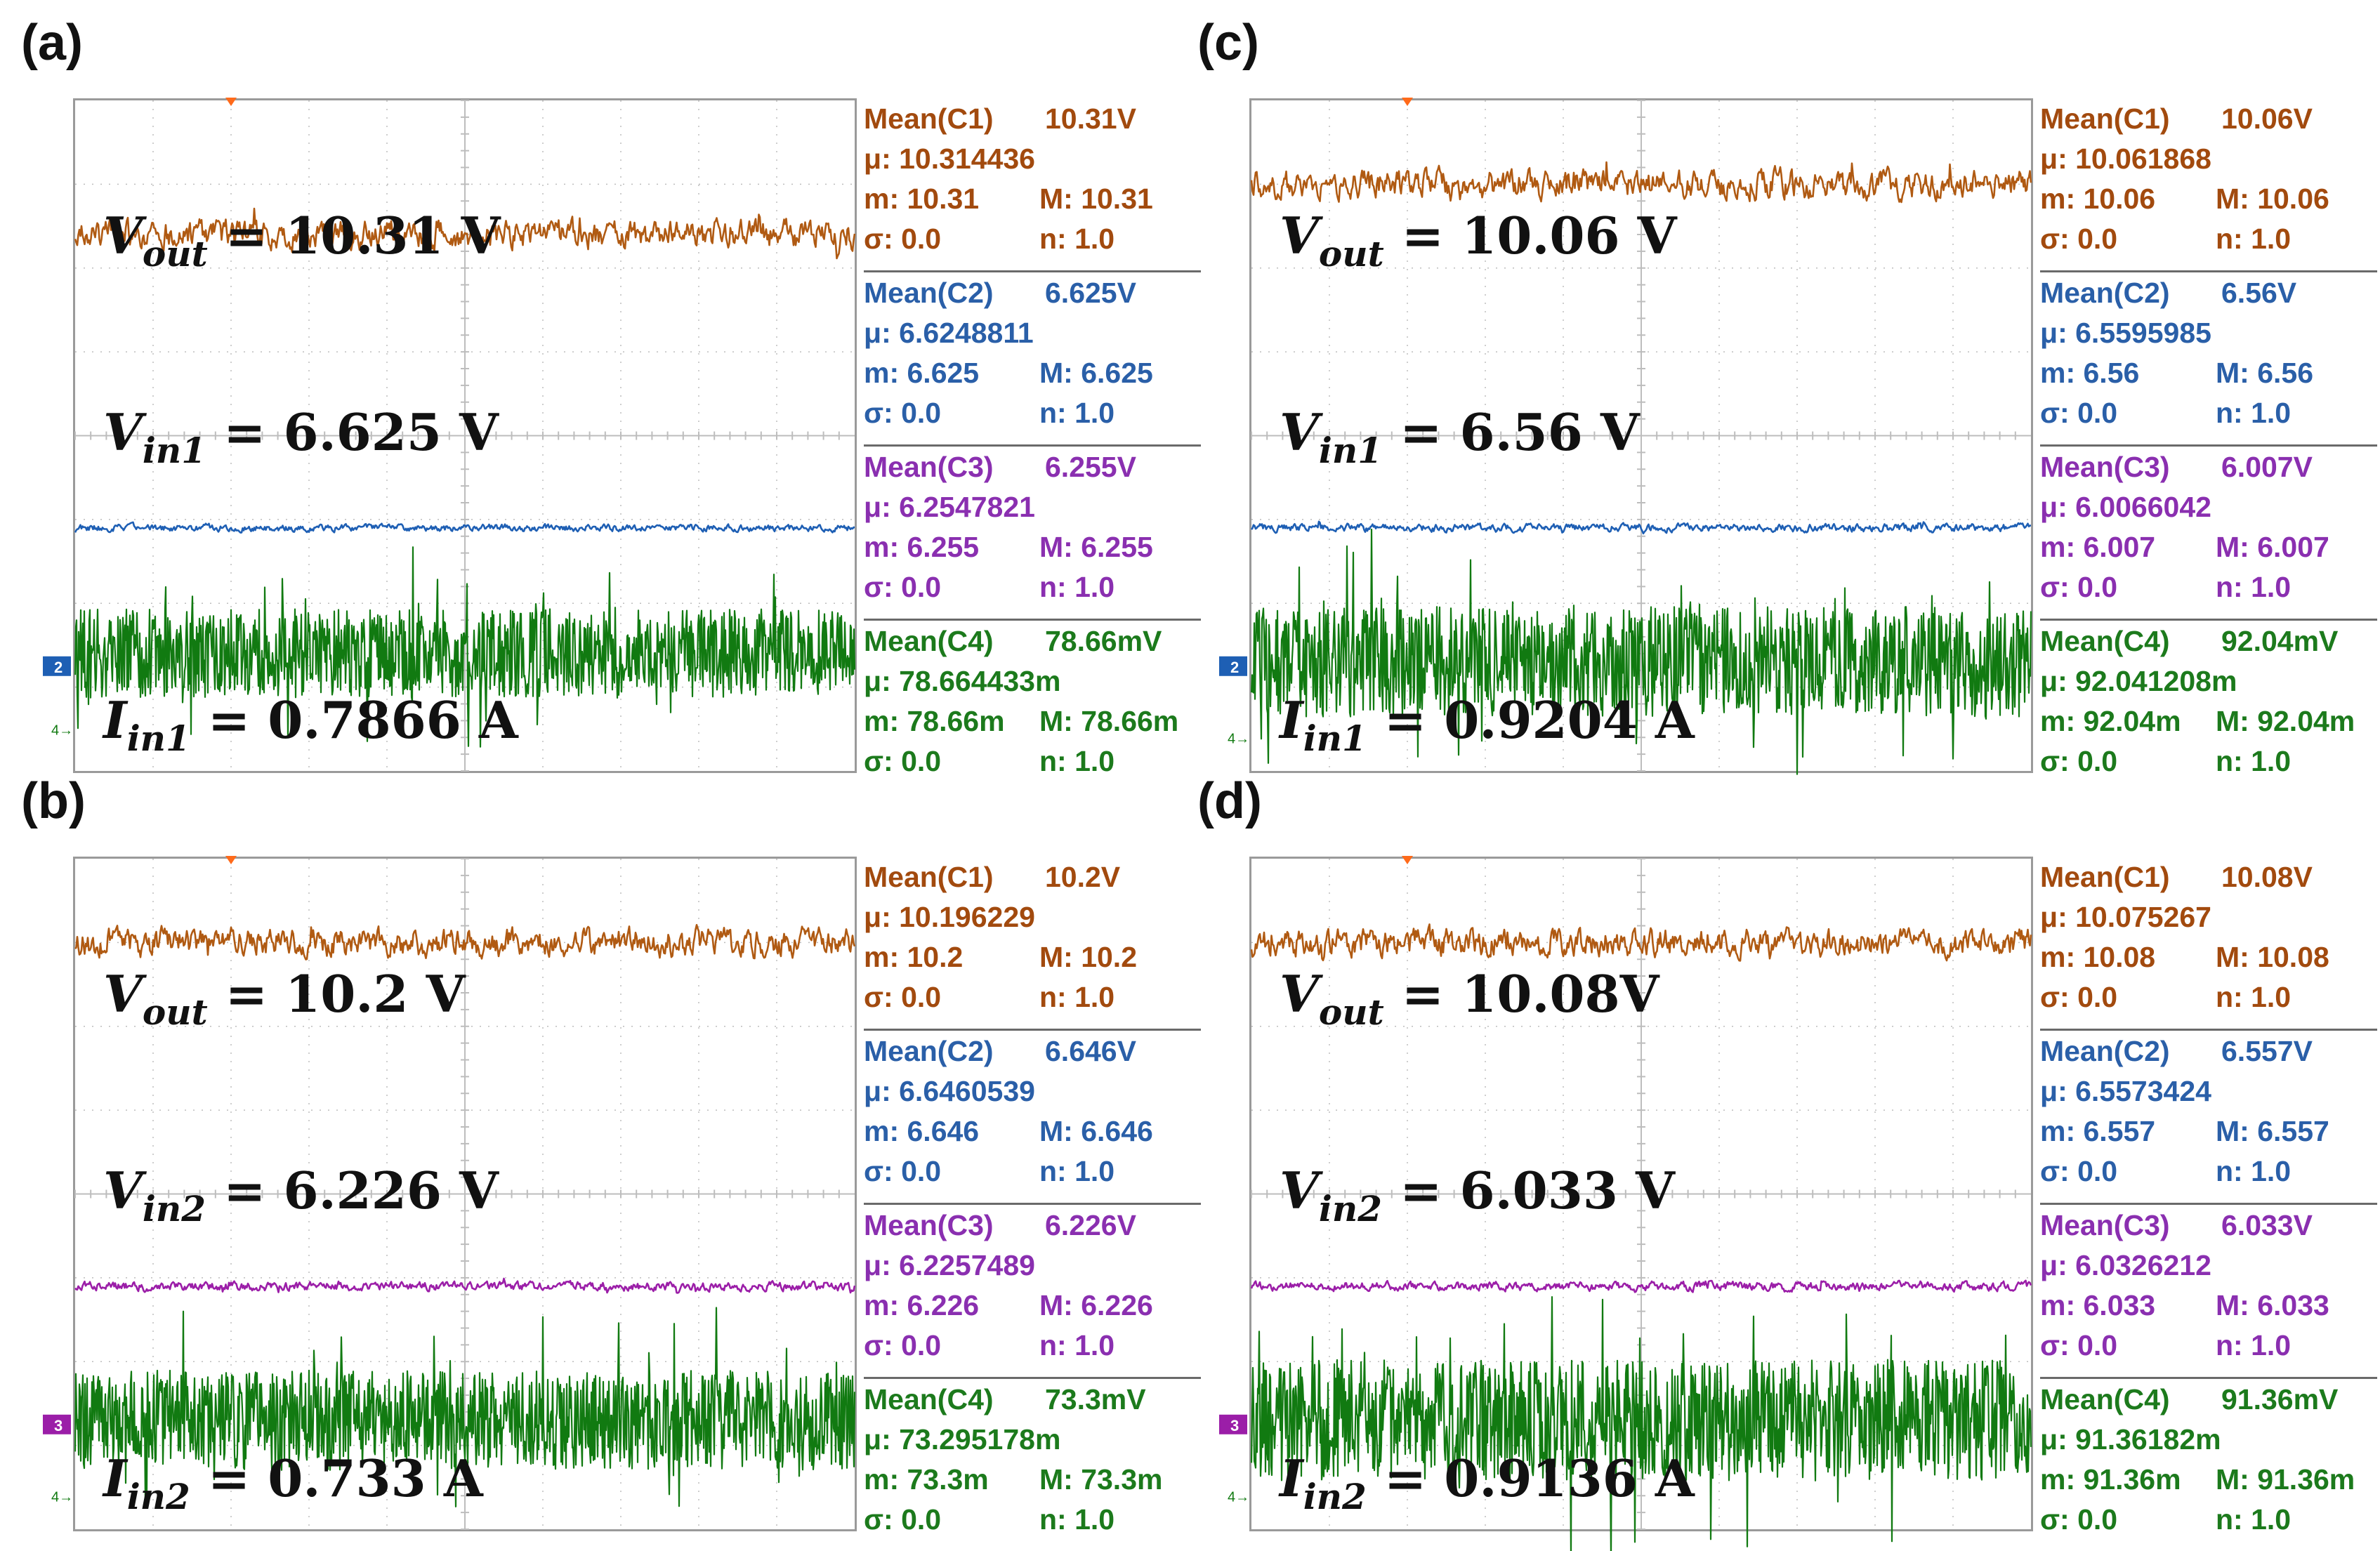 The image size is (2380, 1551). What do you see at coordinates (175, 254) in the screenshot?
I see `annotation-subscript: out` at bounding box center [175, 254].